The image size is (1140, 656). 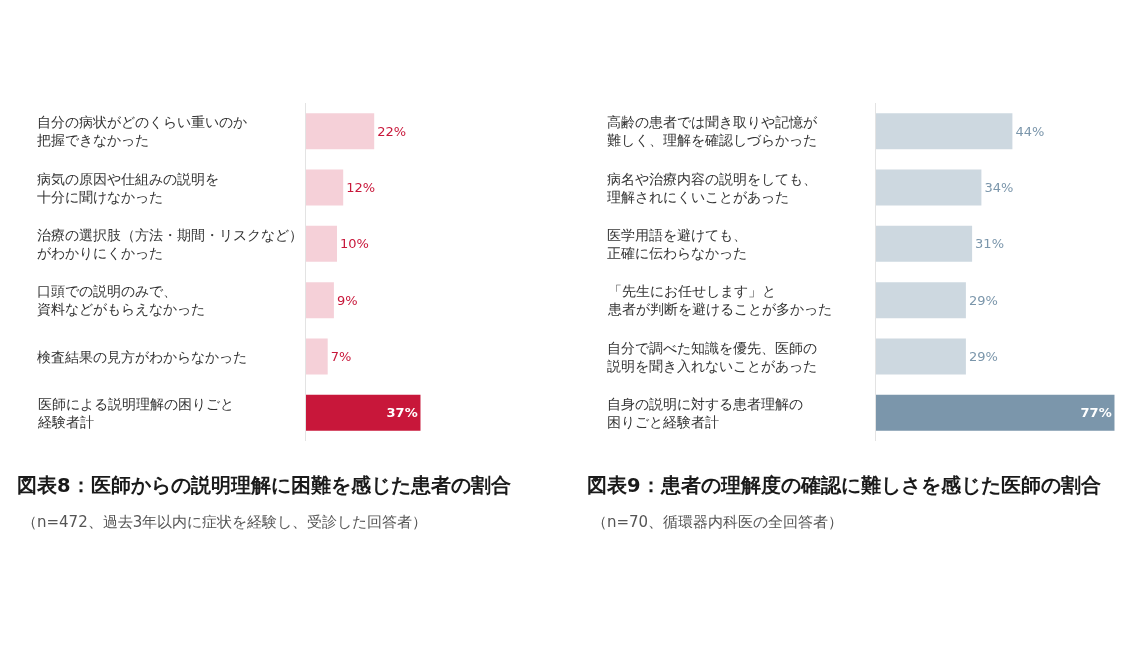 I want to click on y-tick-label: 治療の選択肢（方法・期間・リスクなど）がわかりにくかった, so click(x=170, y=244).